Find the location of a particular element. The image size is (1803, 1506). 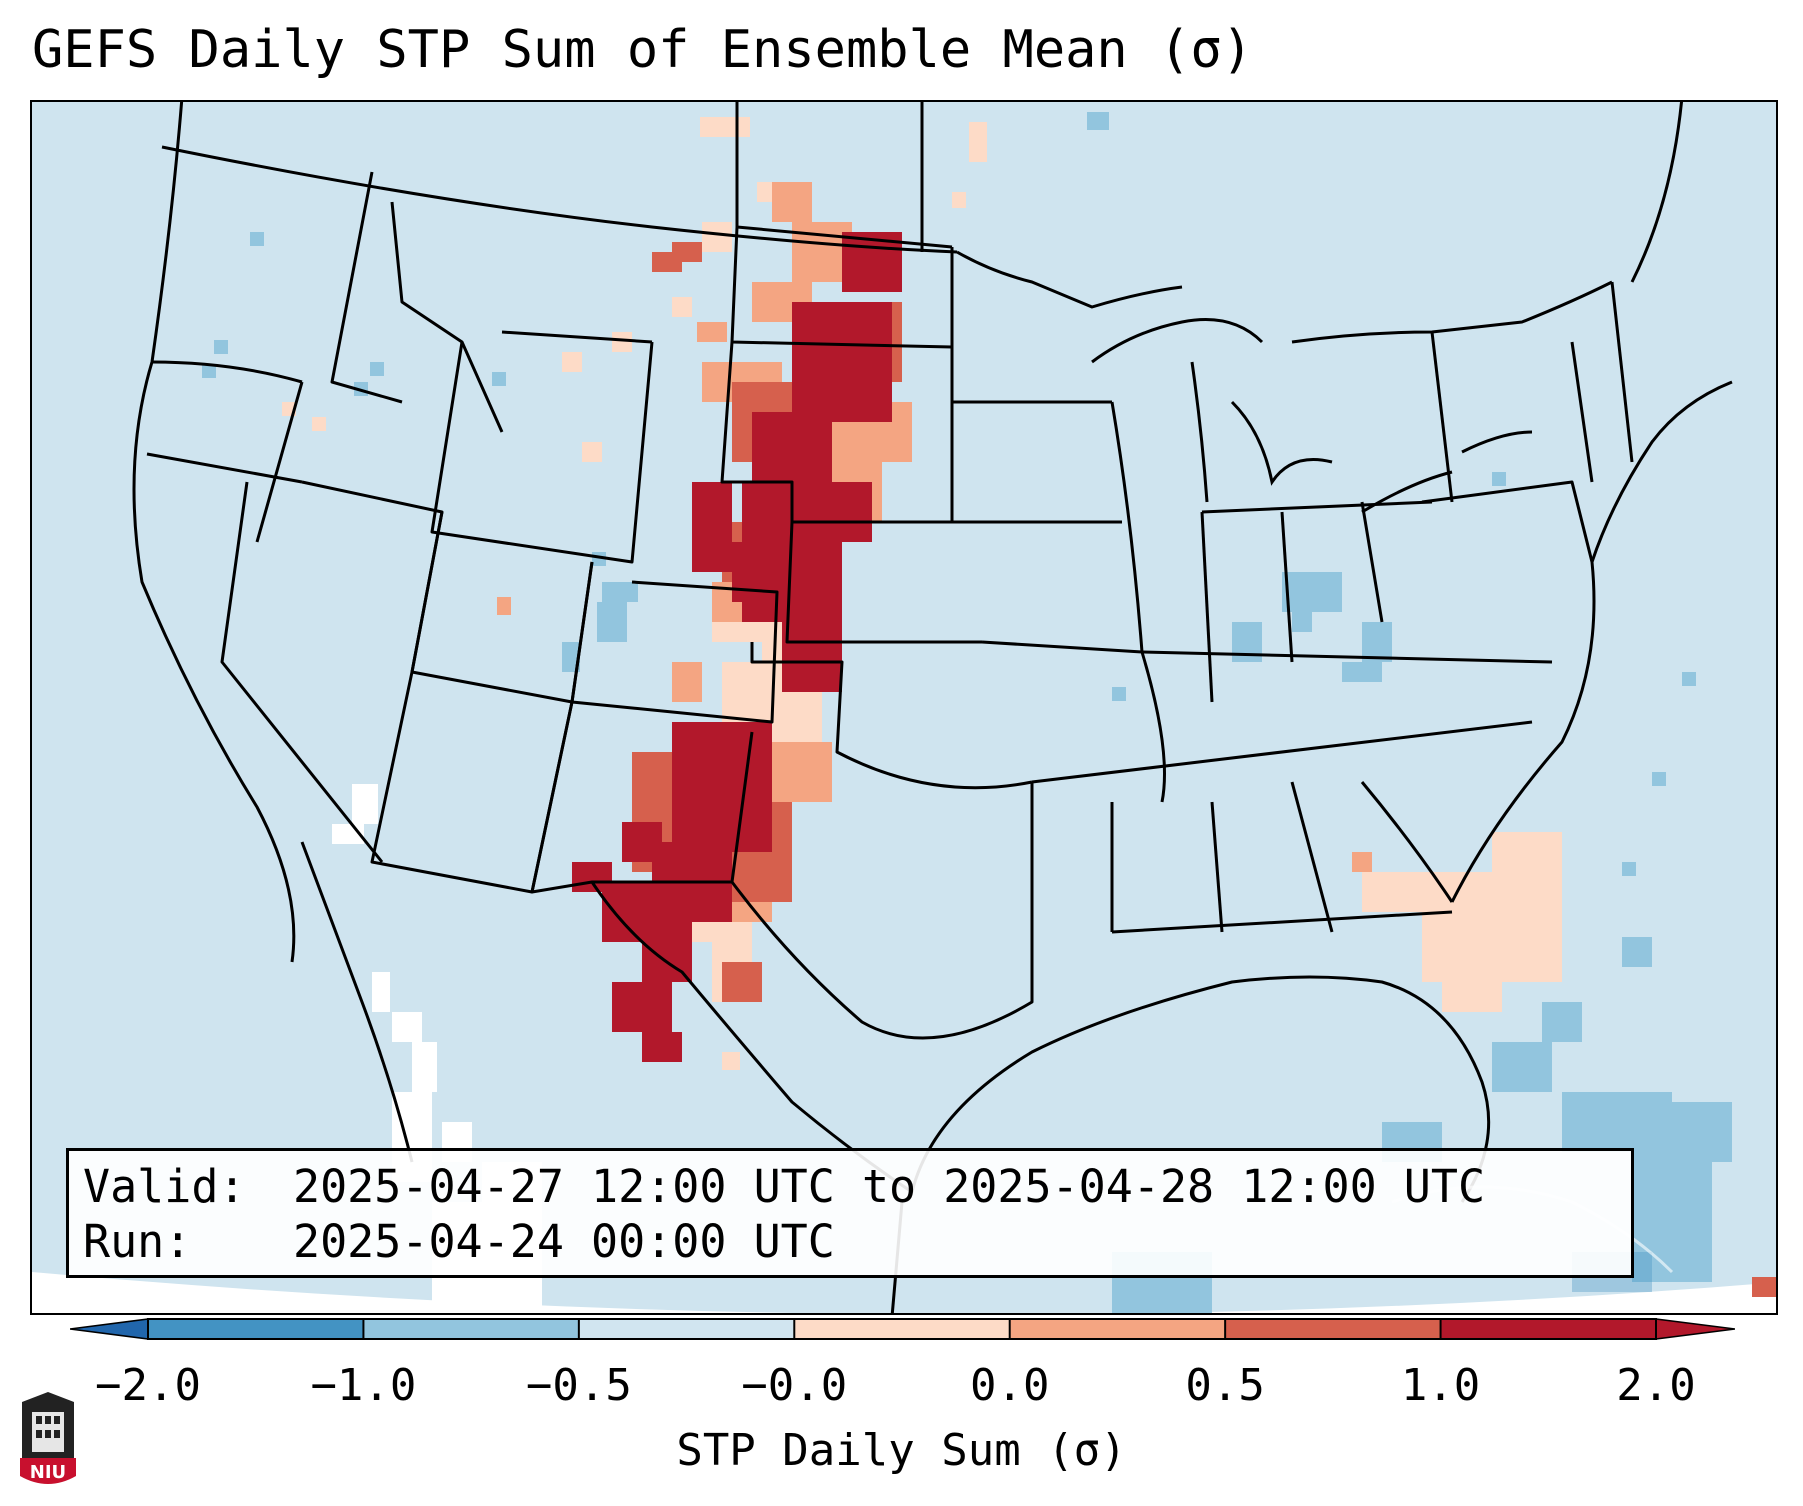

projection-edge is located at coordinates (904, 1292).